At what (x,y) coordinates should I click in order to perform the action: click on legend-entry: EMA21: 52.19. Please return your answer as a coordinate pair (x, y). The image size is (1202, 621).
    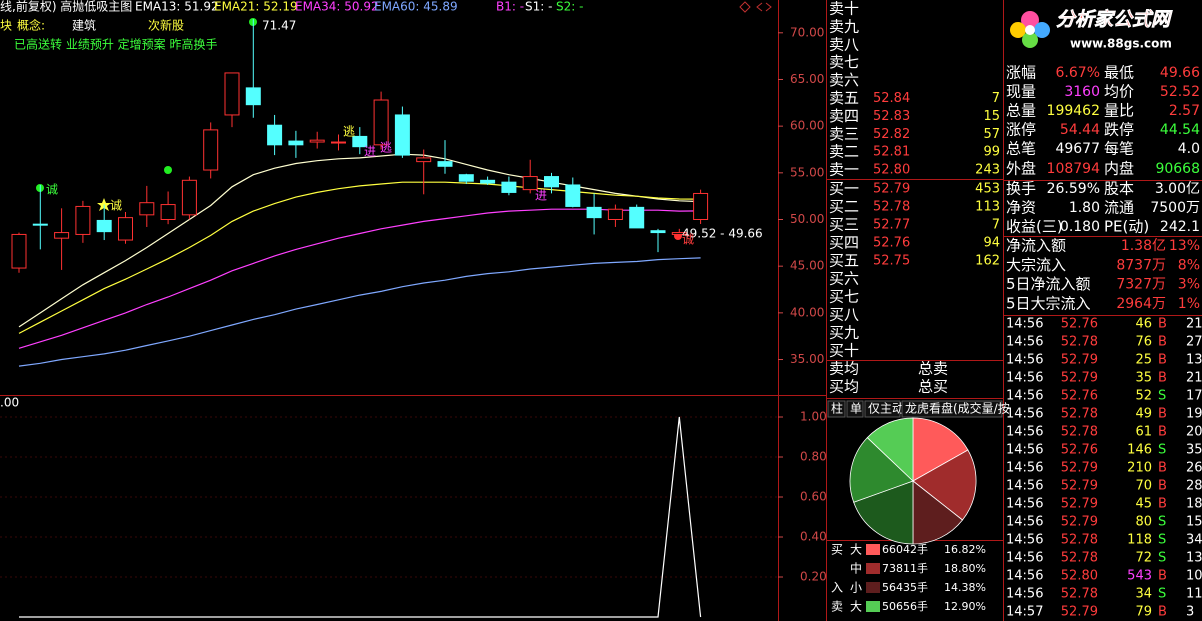
    Looking at the image, I should click on (256, 7).